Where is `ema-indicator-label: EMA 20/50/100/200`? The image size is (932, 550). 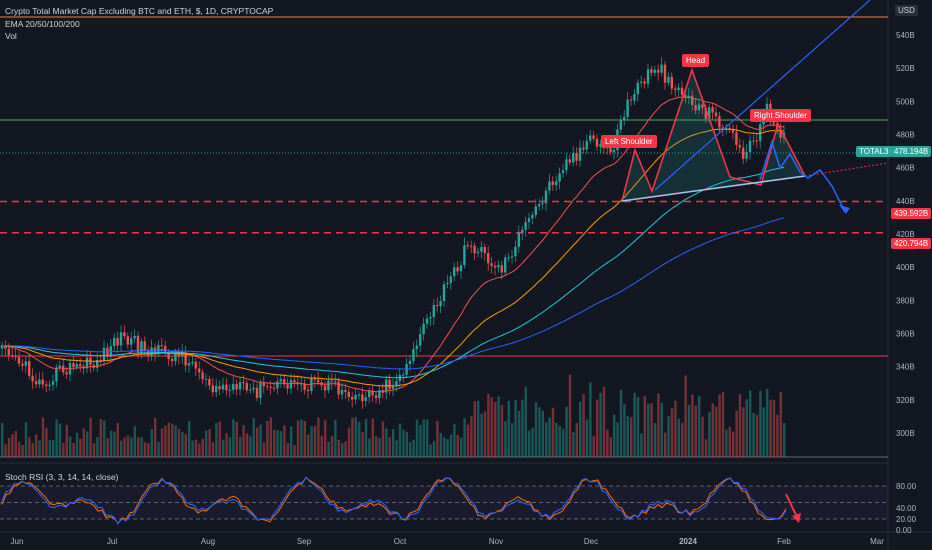 ema-indicator-label: EMA 20/50/100/200 is located at coordinates (42, 24).